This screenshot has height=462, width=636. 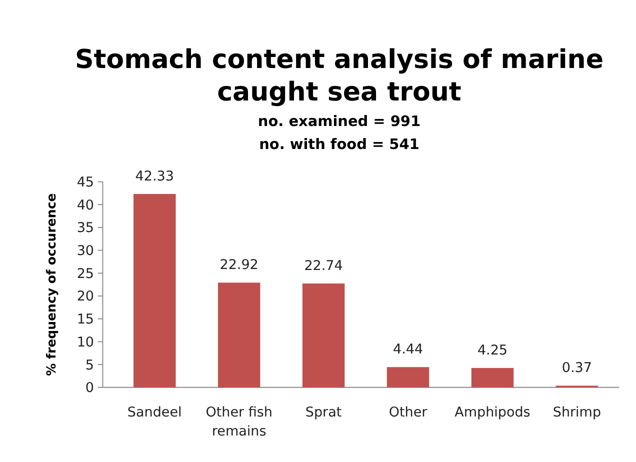 I want to click on x-tick-label: Sandeel, so click(x=154, y=412).